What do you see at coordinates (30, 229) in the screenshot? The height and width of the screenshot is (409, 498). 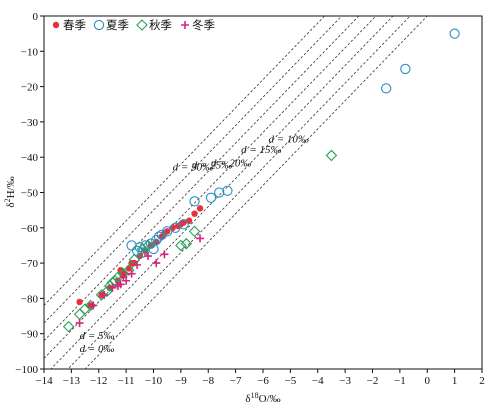 I see `y-tick-label: −60` at bounding box center [30, 229].